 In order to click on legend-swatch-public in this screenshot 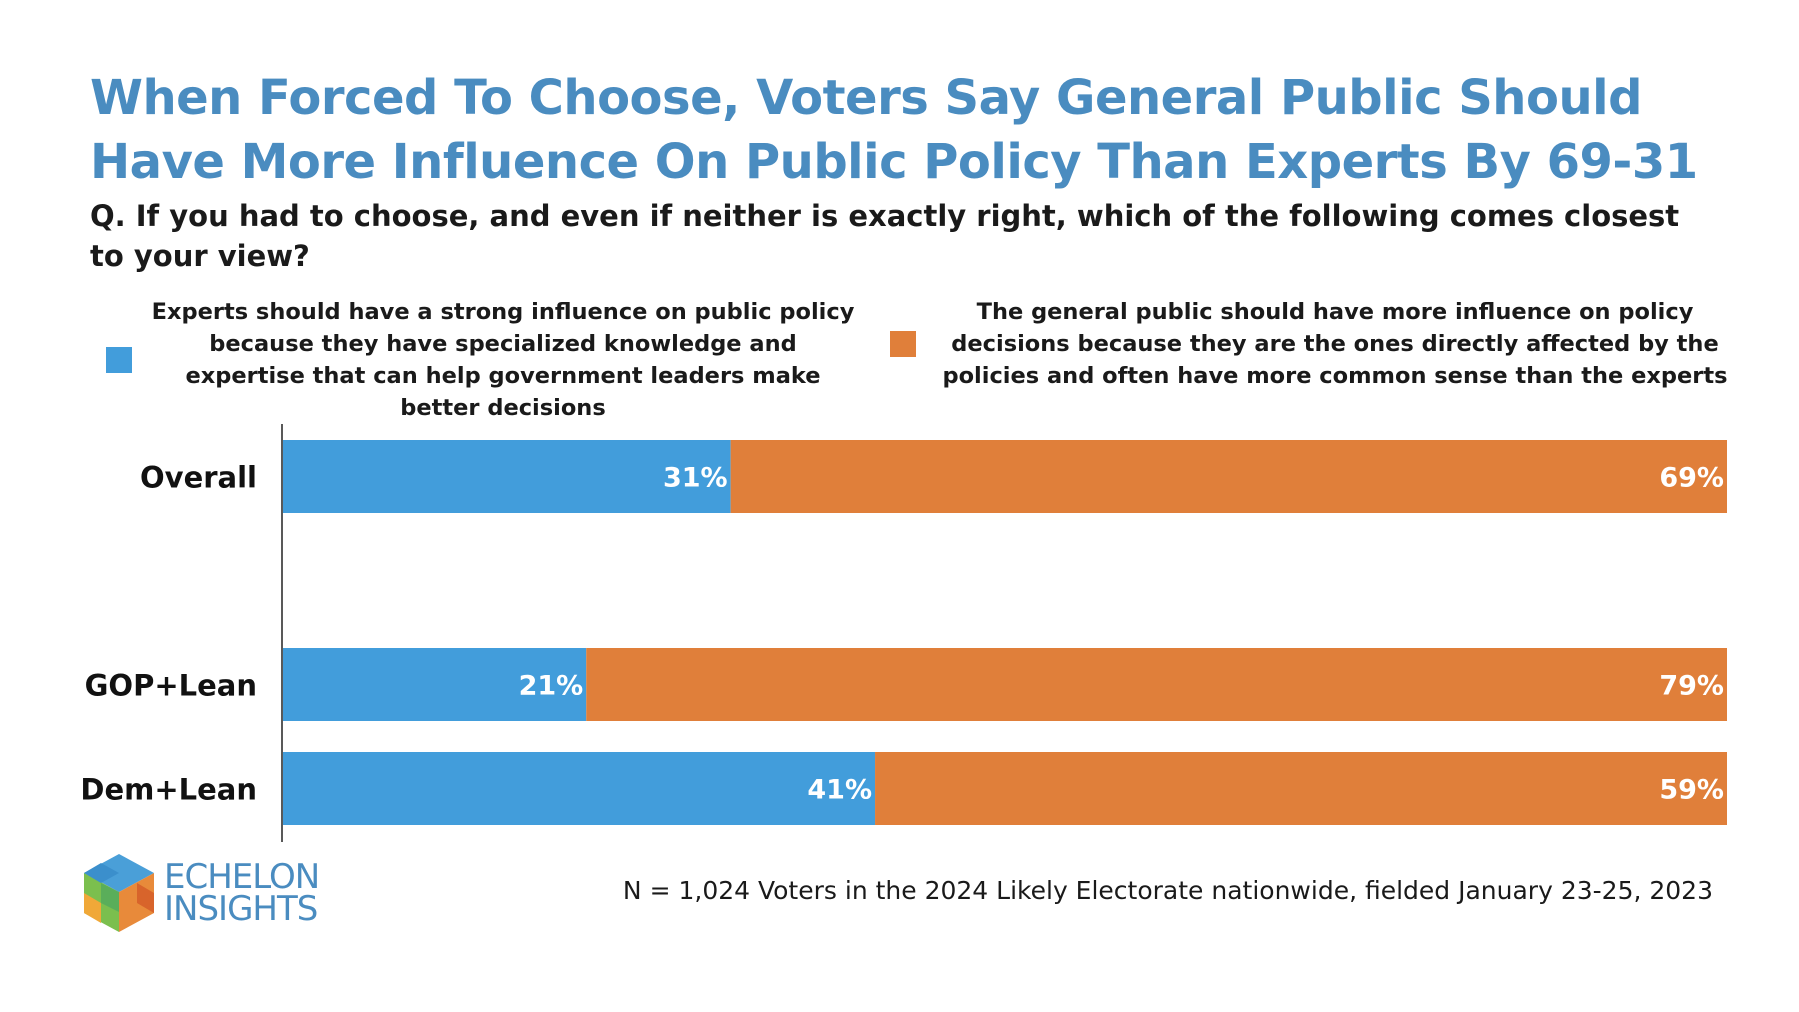, I will do `click(903, 344)`.